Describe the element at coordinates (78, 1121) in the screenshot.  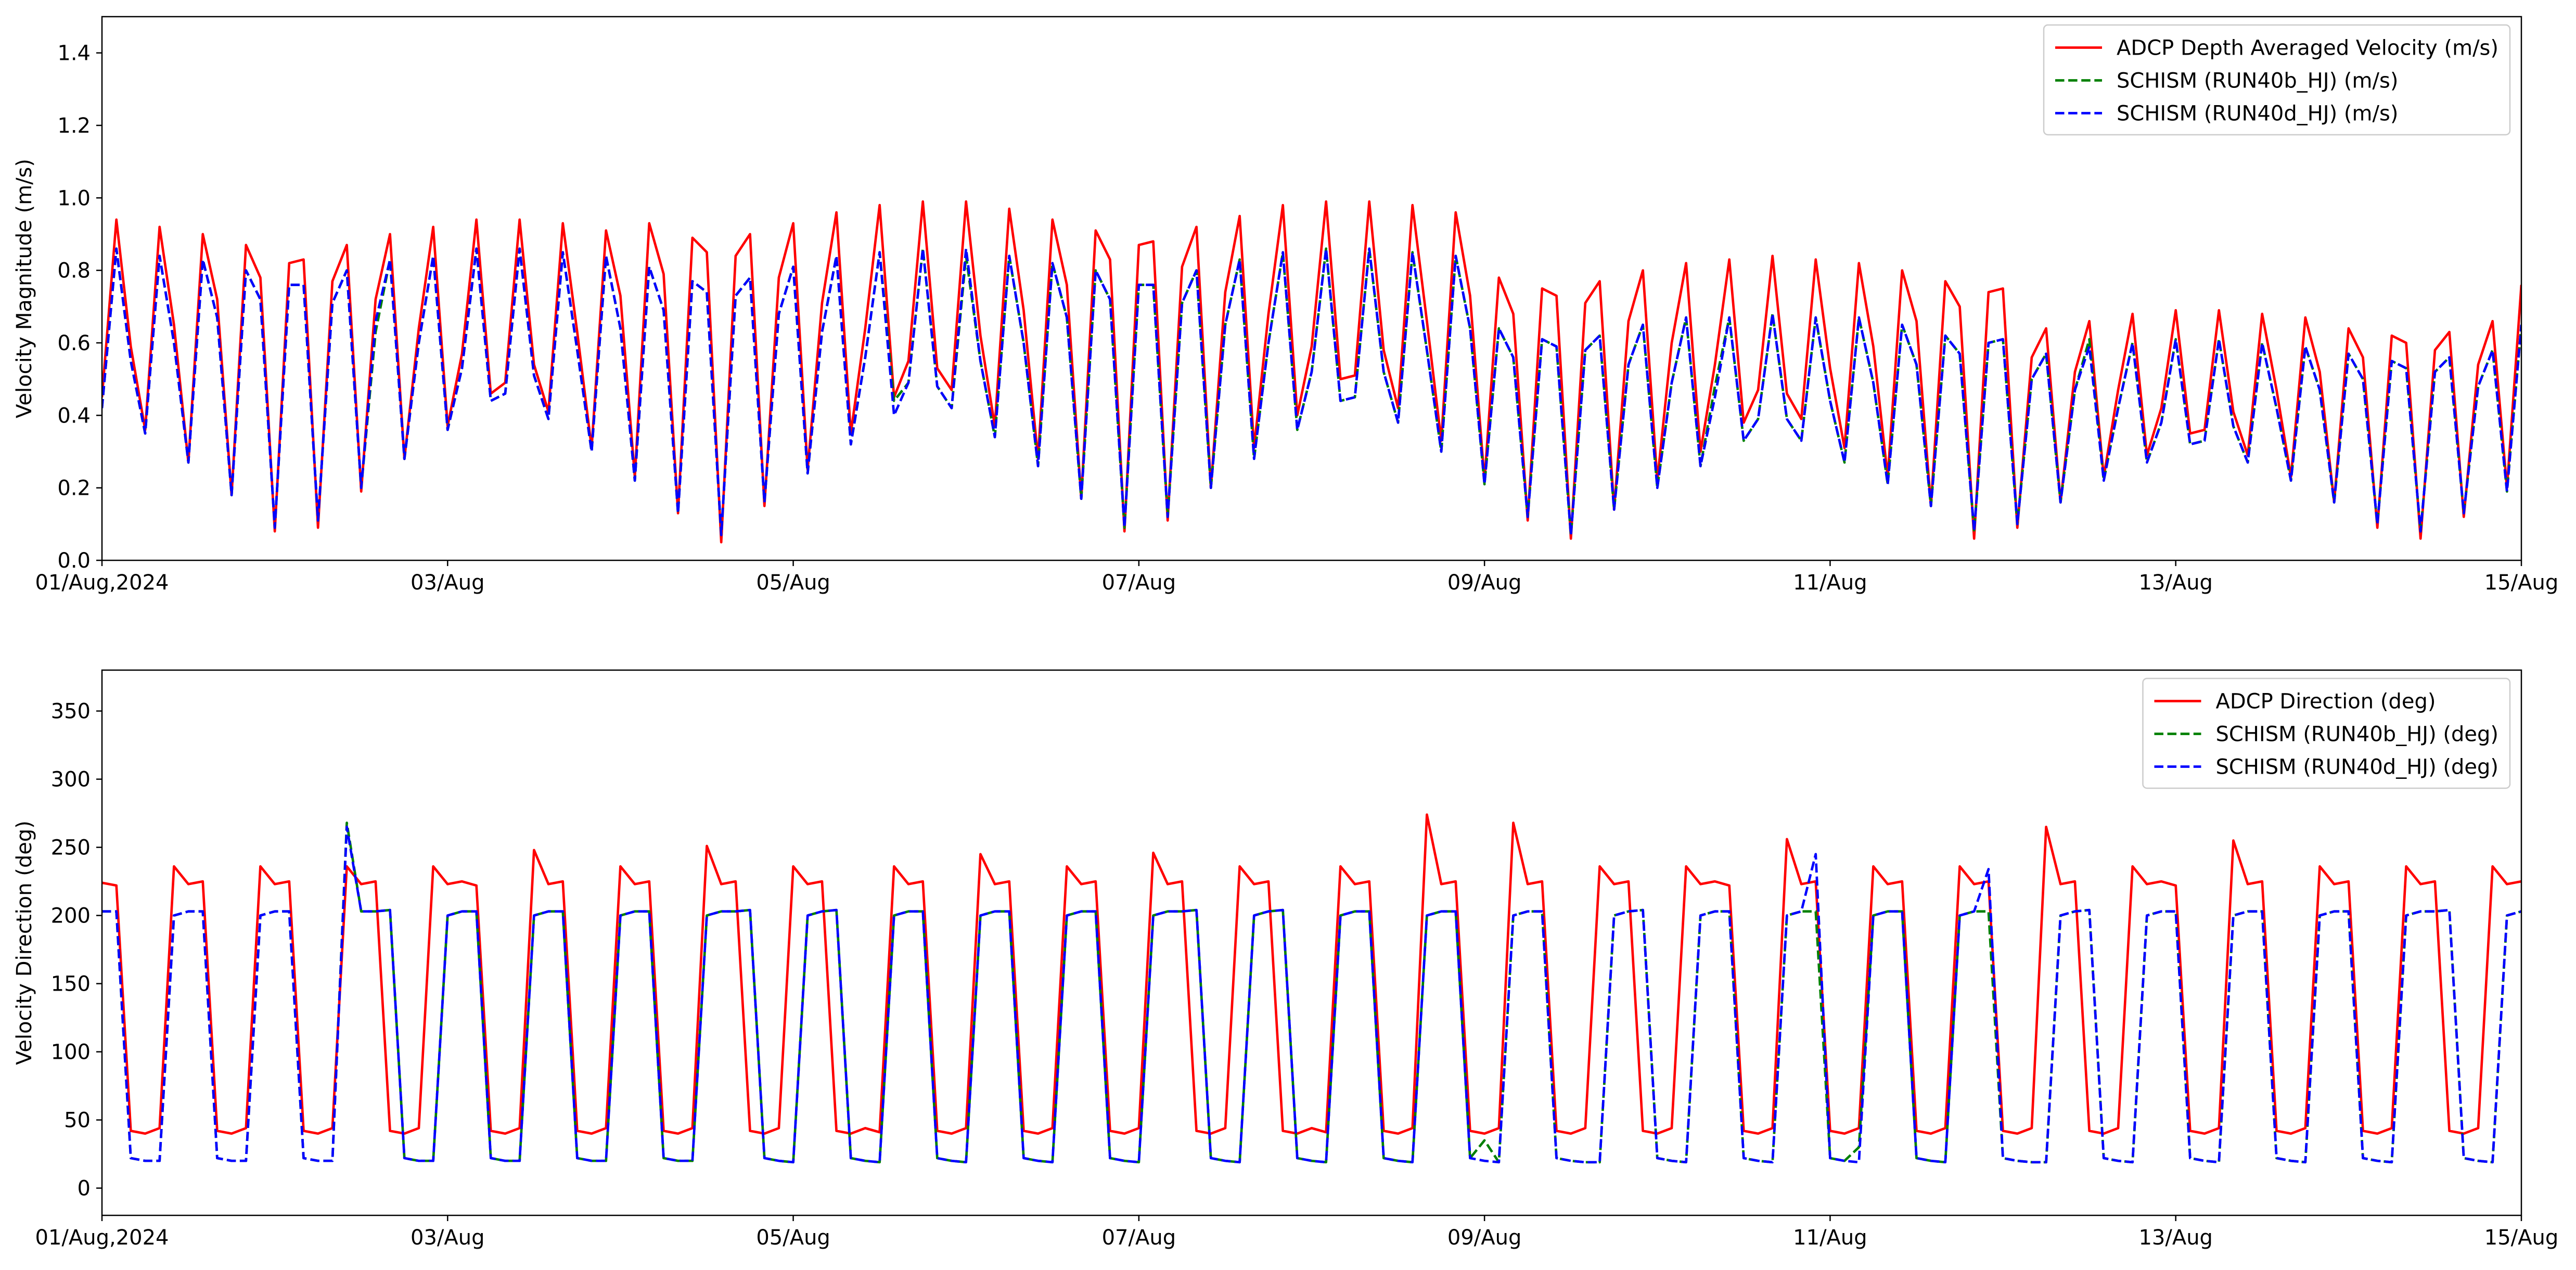
I see `y-tick-label: 50` at that location.